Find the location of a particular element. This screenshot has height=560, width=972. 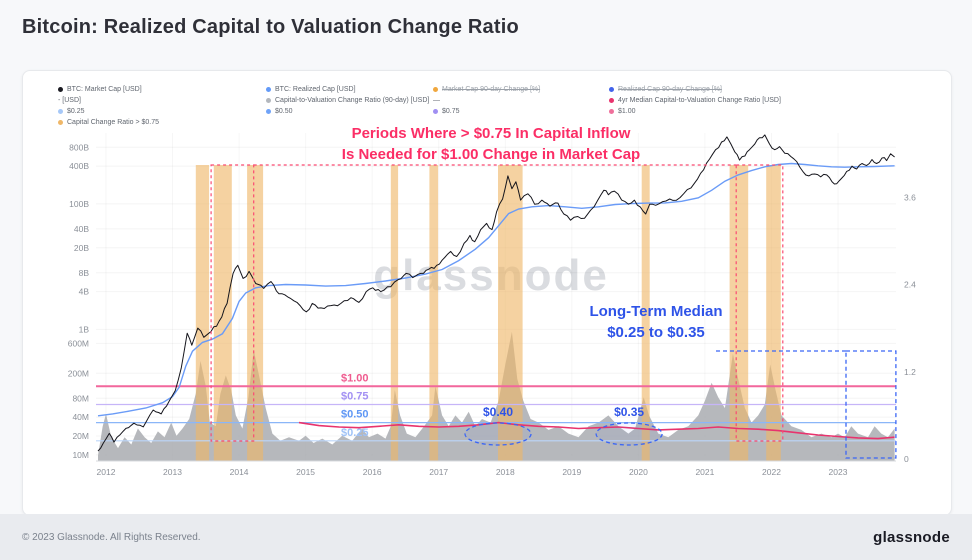

right-axis-tick: 3.6 is located at coordinates (910, 197).